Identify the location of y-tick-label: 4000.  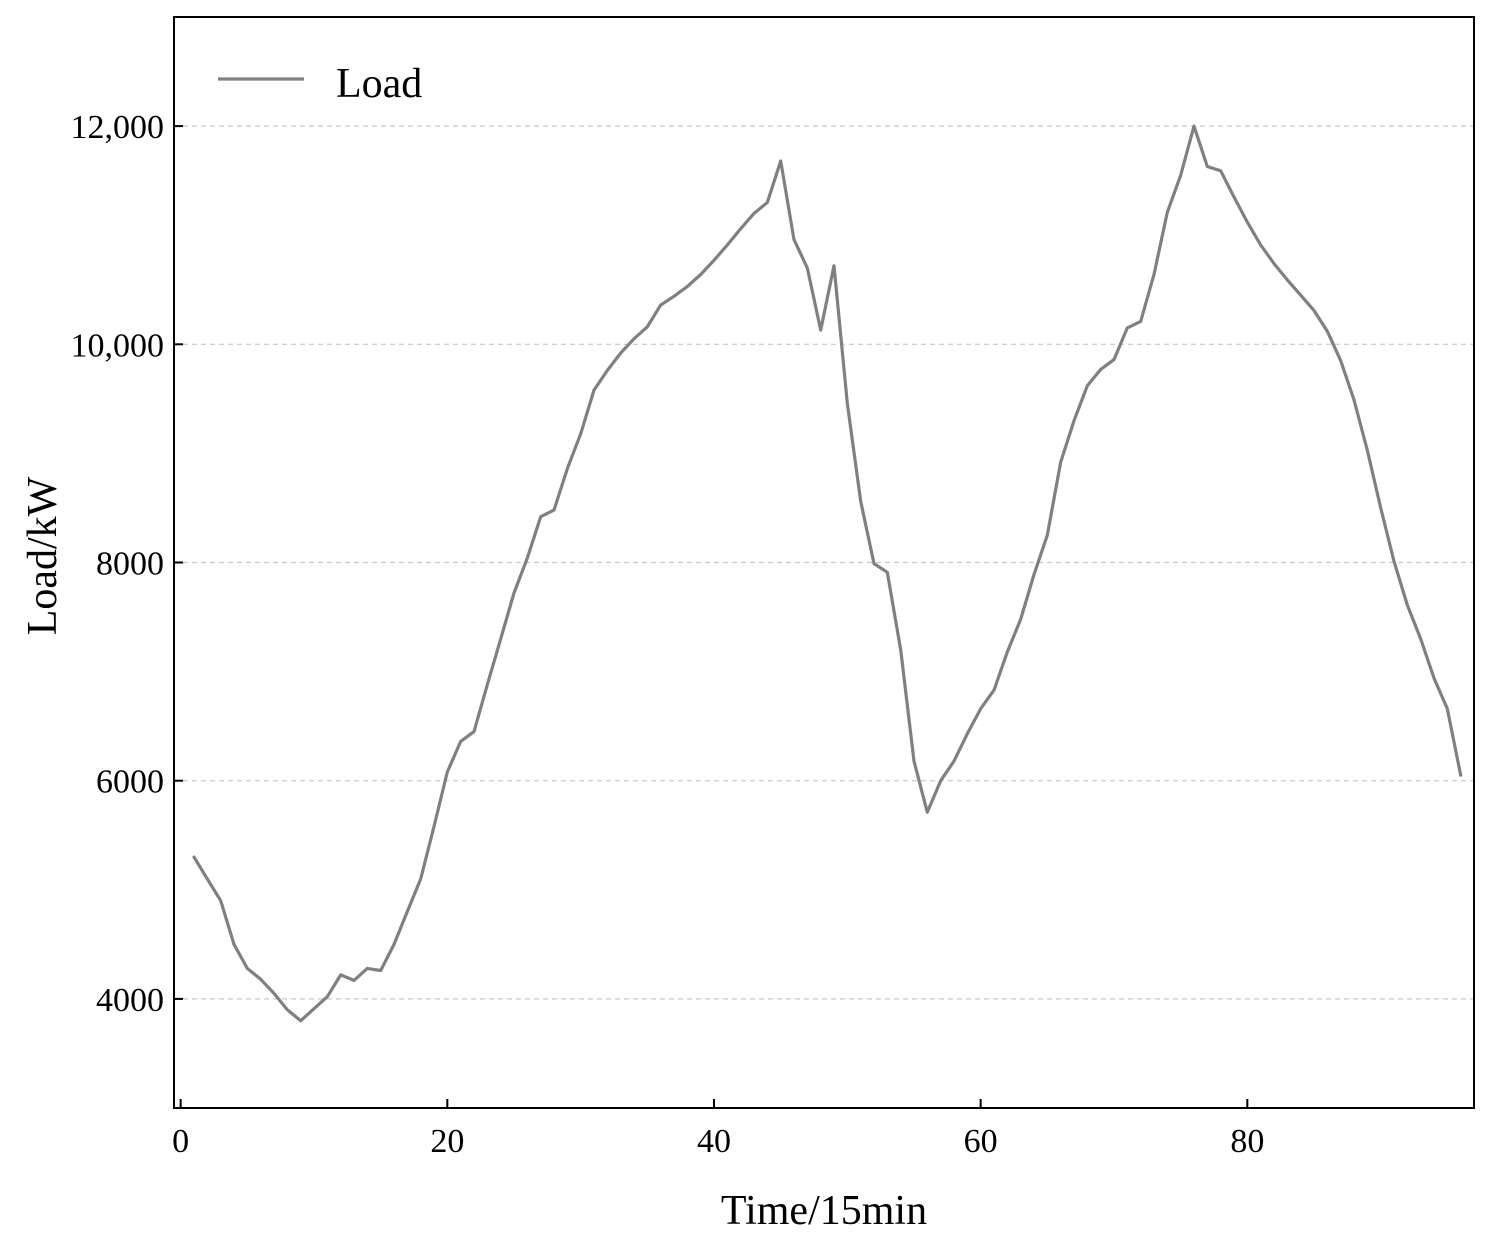
(130, 1000).